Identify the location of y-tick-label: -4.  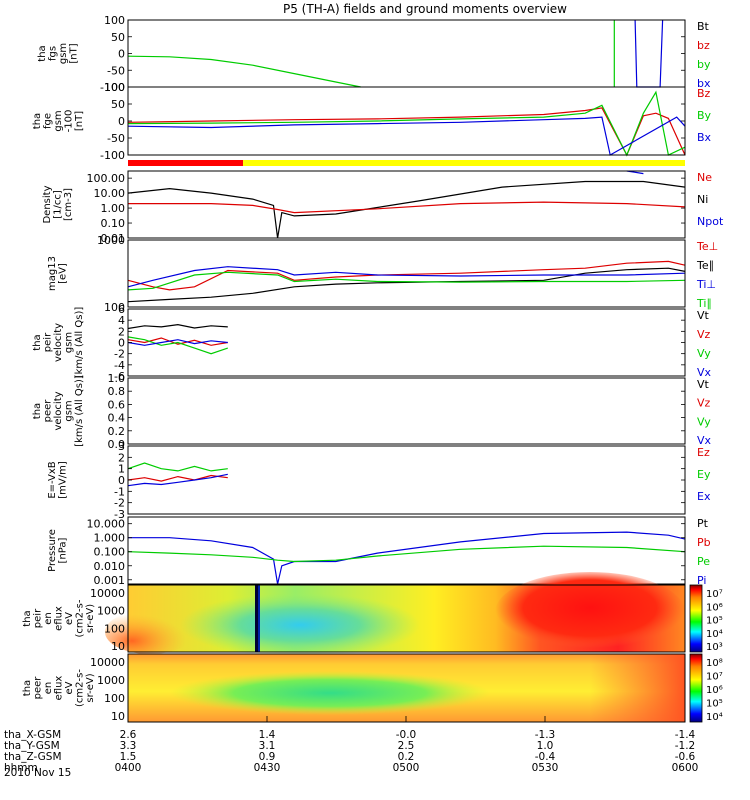
(119, 365).